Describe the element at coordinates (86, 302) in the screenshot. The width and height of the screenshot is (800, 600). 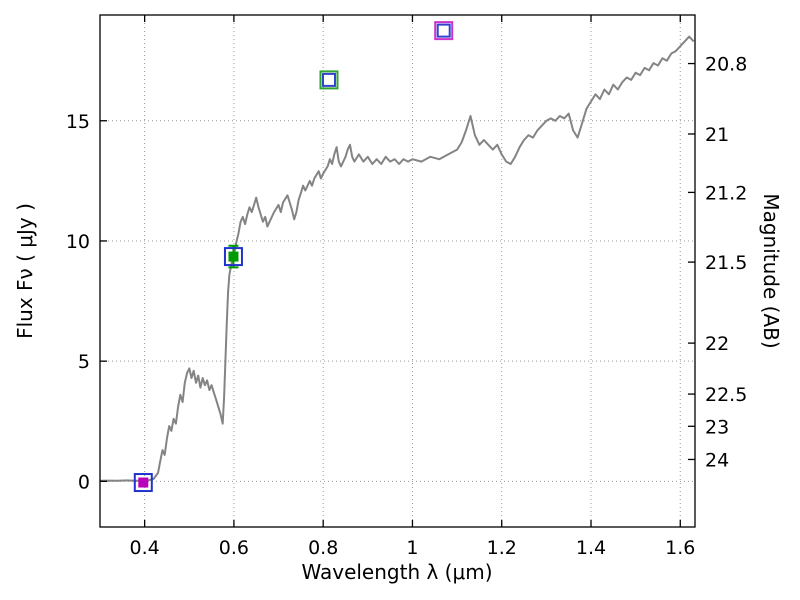
I see `y-axis-ticks-left: 0 5 10 15` at that location.